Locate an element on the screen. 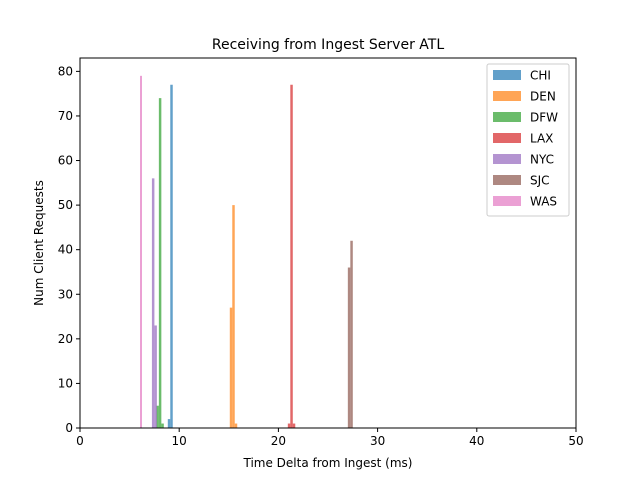  legend-swatch-den is located at coordinates (507, 96).